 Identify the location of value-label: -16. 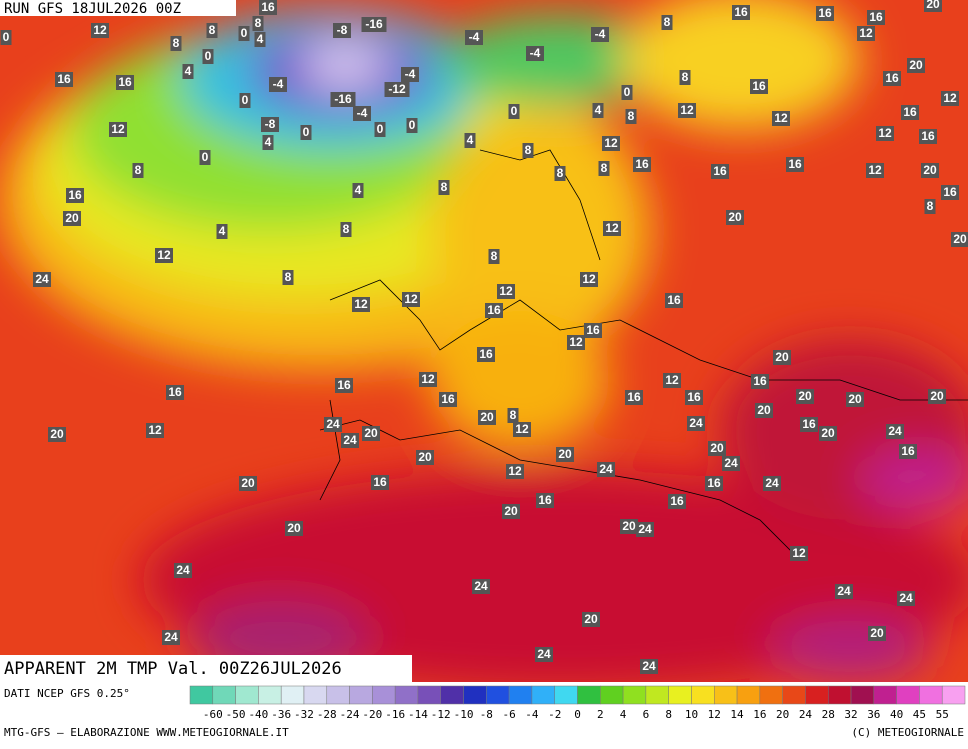
(374, 24).